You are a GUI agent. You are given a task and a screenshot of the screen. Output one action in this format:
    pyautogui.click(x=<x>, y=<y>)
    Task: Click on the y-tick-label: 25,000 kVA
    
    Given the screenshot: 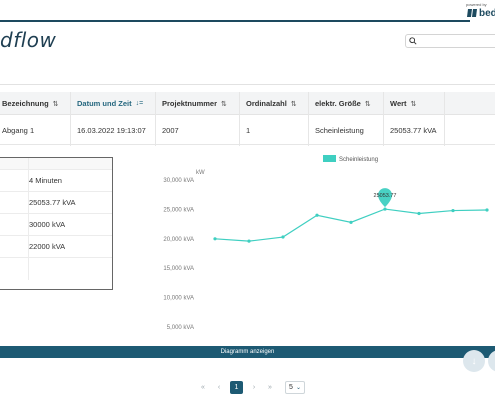 What is the action you would take?
    pyautogui.click(x=178, y=210)
    